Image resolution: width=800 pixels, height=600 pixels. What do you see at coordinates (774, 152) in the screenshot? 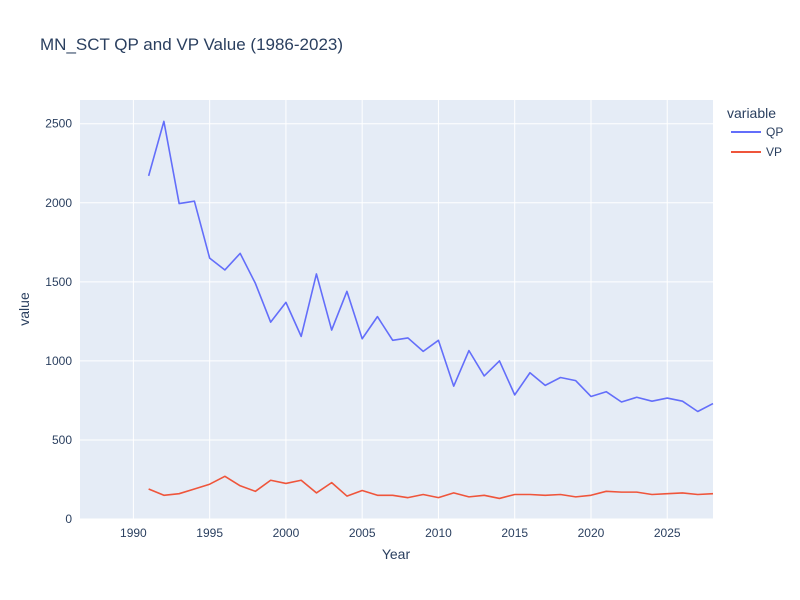
I see `legend-label-vp: VP` at bounding box center [774, 152].